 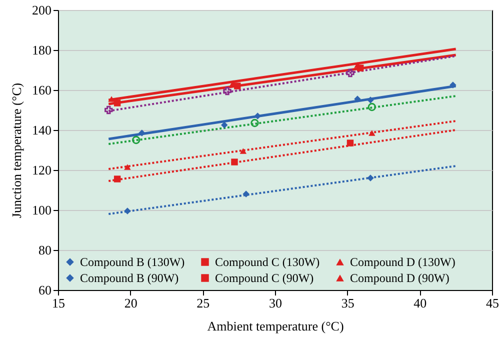 What do you see at coordinates (264, 278) in the screenshot?
I see `legend-label: Compound C (90W)` at bounding box center [264, 278].